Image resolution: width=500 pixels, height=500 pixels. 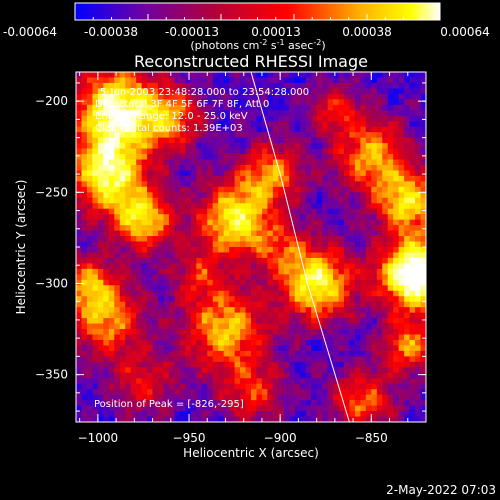 I want to click on x-axis-label: Heliocentric X (arcsec), so click(x=251, y=453).